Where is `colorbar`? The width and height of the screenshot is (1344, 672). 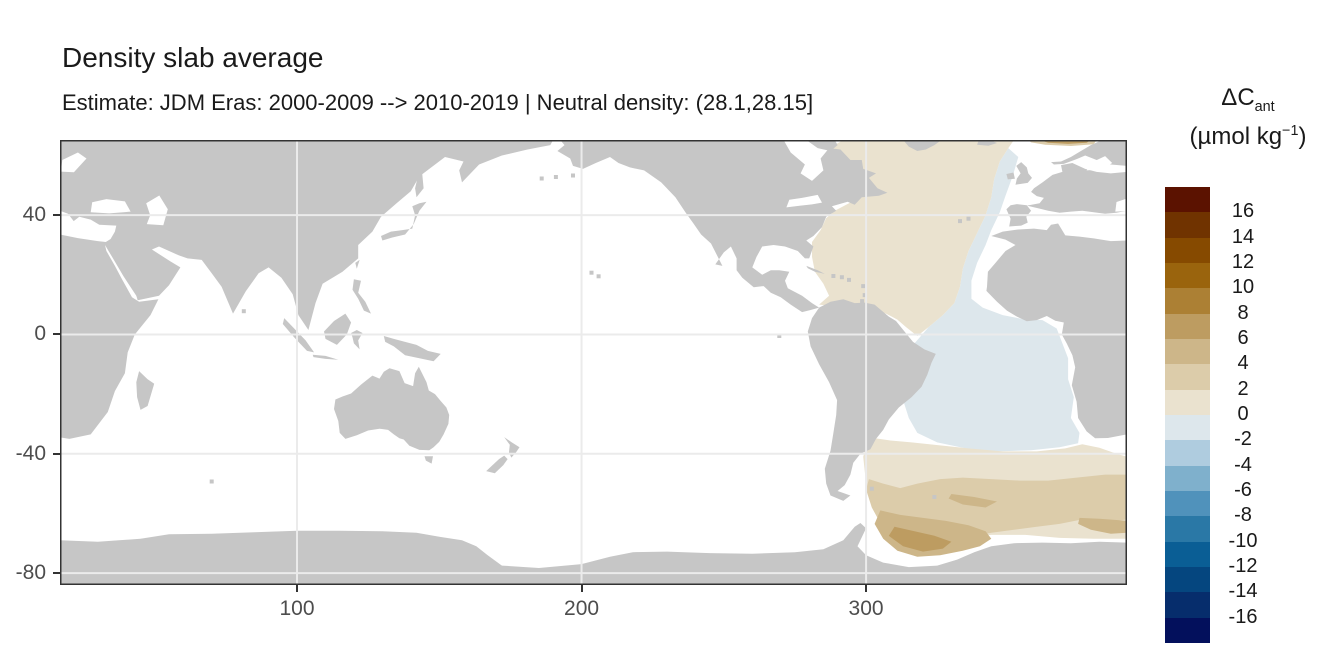
colorbar is located at coordinates (1187, 415).